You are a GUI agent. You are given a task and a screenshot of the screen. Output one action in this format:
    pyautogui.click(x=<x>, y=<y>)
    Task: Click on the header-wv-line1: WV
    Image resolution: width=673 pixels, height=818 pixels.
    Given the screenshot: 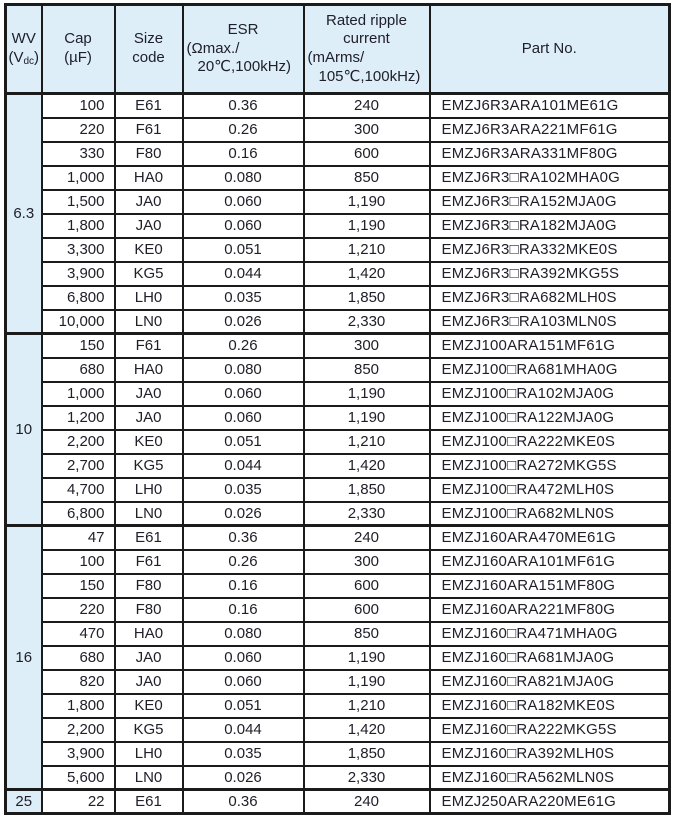 What is the action you would take?
    pyautogui.click(x=23, y=39)
    